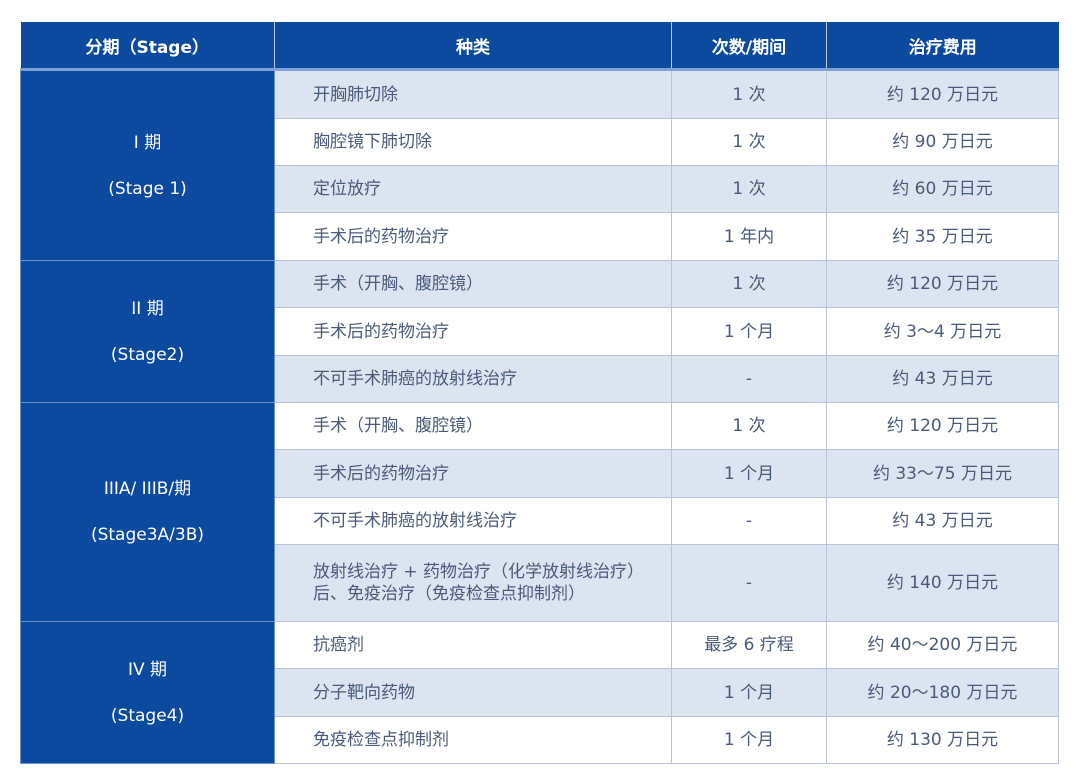 The height and width of the screenshot is (783, 1080). I want to click on cost-cell: 约 130 万日元, so click(942, 740).